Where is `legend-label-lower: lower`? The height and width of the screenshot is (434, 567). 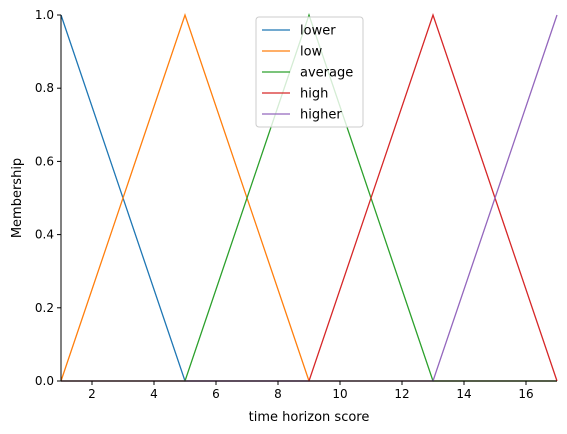
legend-label-lower: lower is located at coordinates (318, 31).